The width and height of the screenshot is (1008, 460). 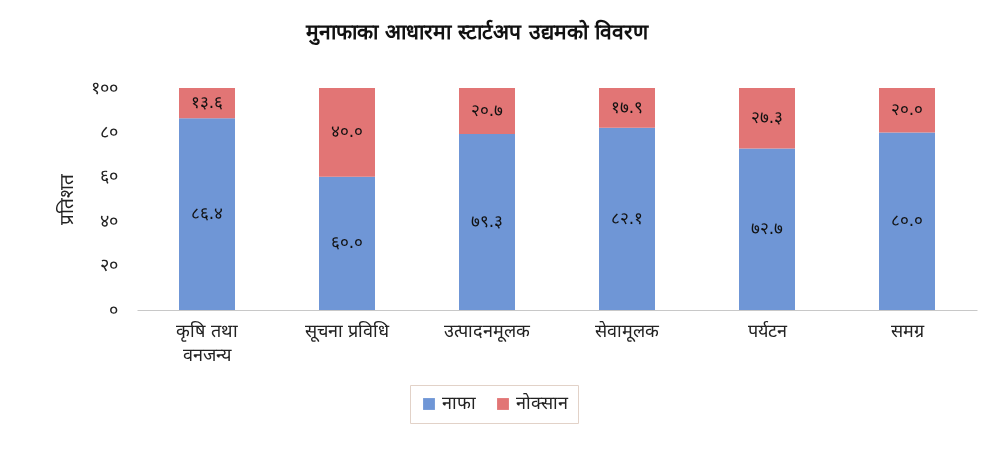 What do you see at coordinates (207, 102) in the screenshot?
I see `data-label: १३.६` at bounding box center [207, 102].